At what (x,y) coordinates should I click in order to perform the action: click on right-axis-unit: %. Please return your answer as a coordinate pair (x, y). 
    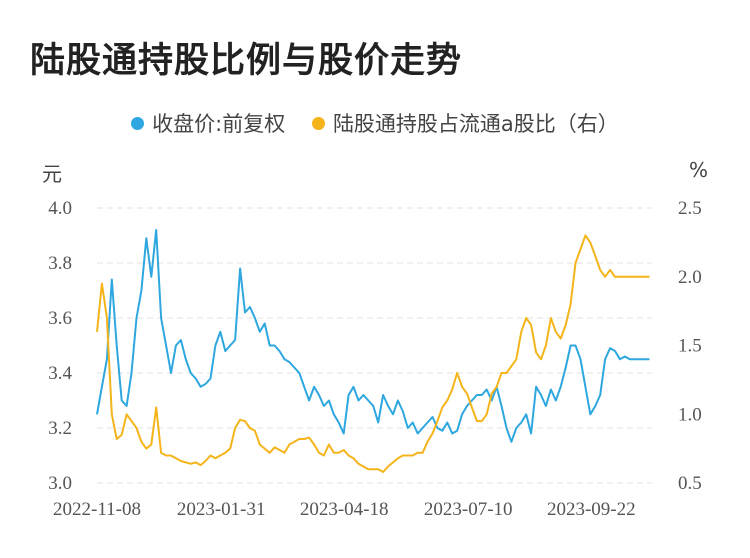
    Looking at the image, I should click on (698, 170).